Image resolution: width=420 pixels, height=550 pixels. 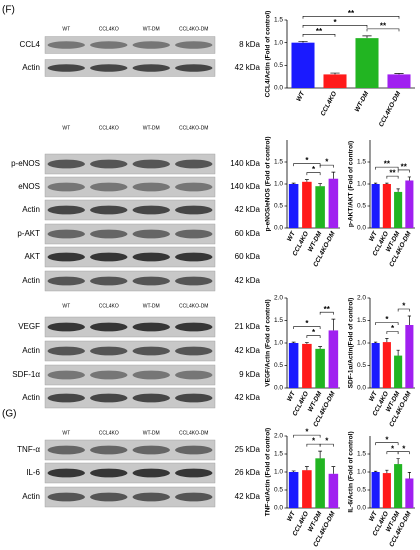 What do you see at coordinates (151, 433) in the screenshot?
I see `lane-label: WT-DM` at bounding box center [151, 433].